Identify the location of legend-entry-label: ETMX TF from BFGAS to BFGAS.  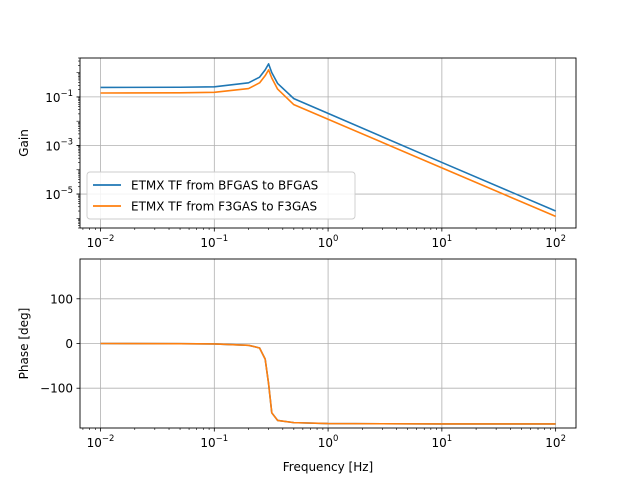
(224, 186).